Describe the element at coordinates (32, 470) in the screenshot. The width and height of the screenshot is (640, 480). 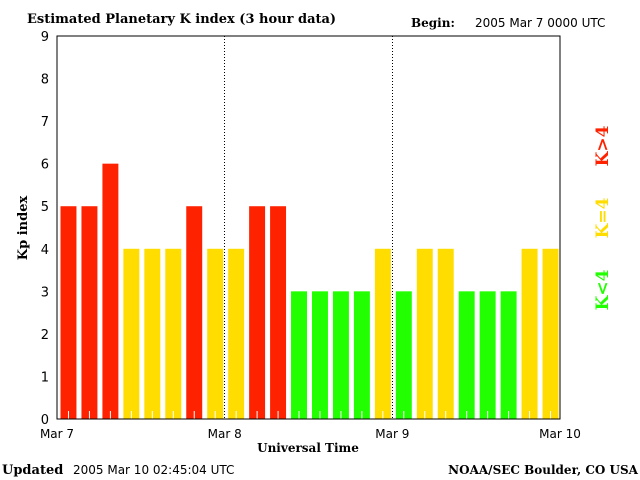
I see `updated-label: Updated` at that location.